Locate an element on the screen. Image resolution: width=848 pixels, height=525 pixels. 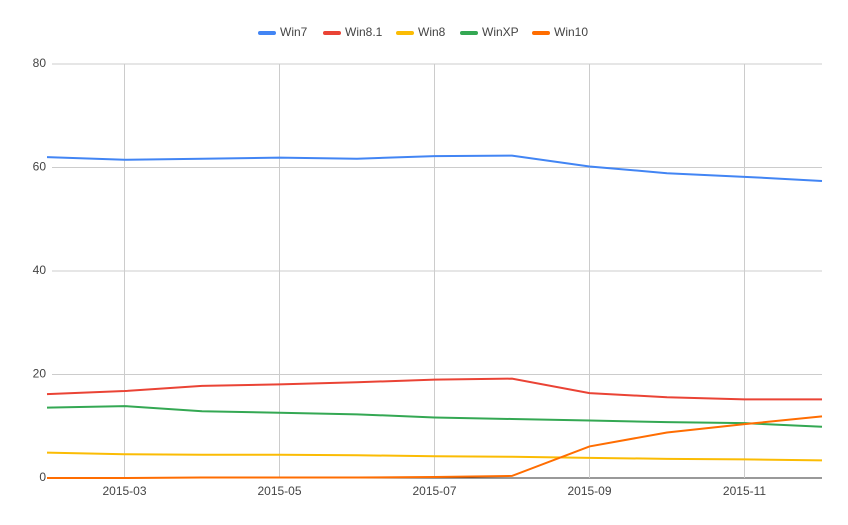
legend-label: Win10 is located at coordinates (571, 32).